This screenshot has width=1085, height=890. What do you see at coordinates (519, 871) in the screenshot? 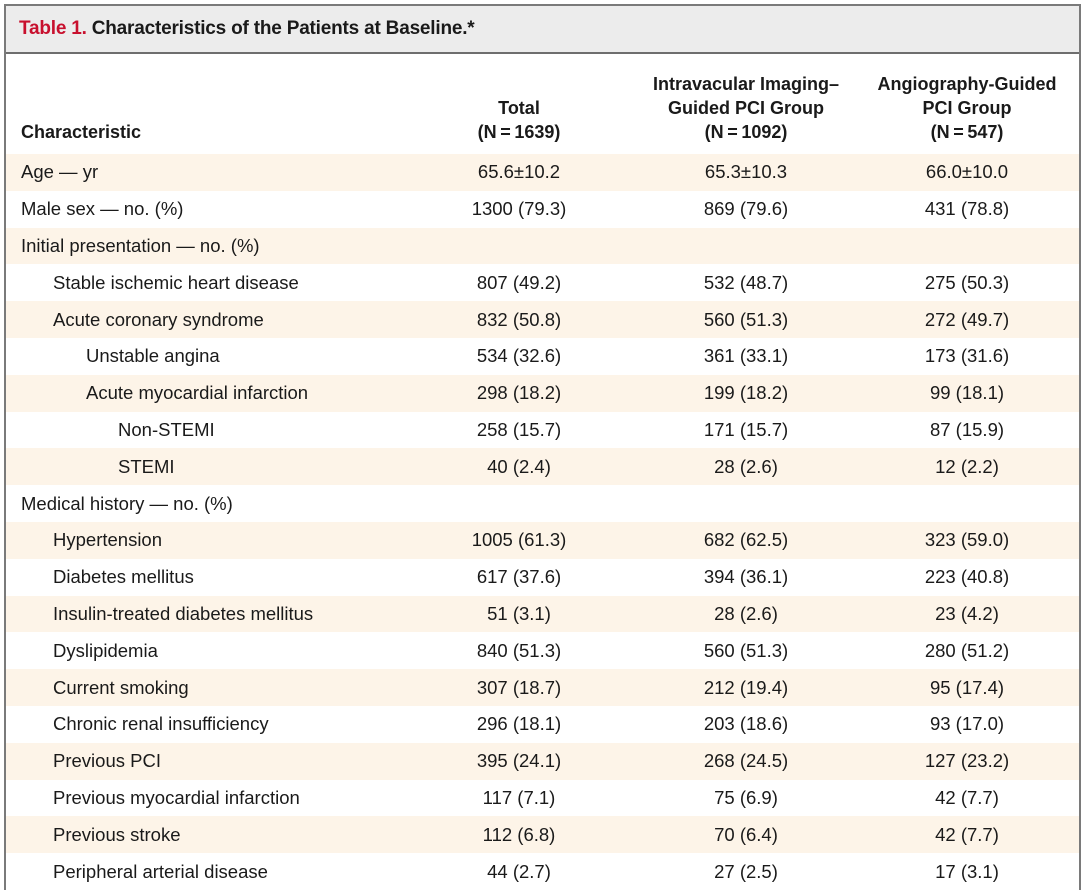
I see `cell-total: 44 (2.7)` at bounding box center [519, 871].